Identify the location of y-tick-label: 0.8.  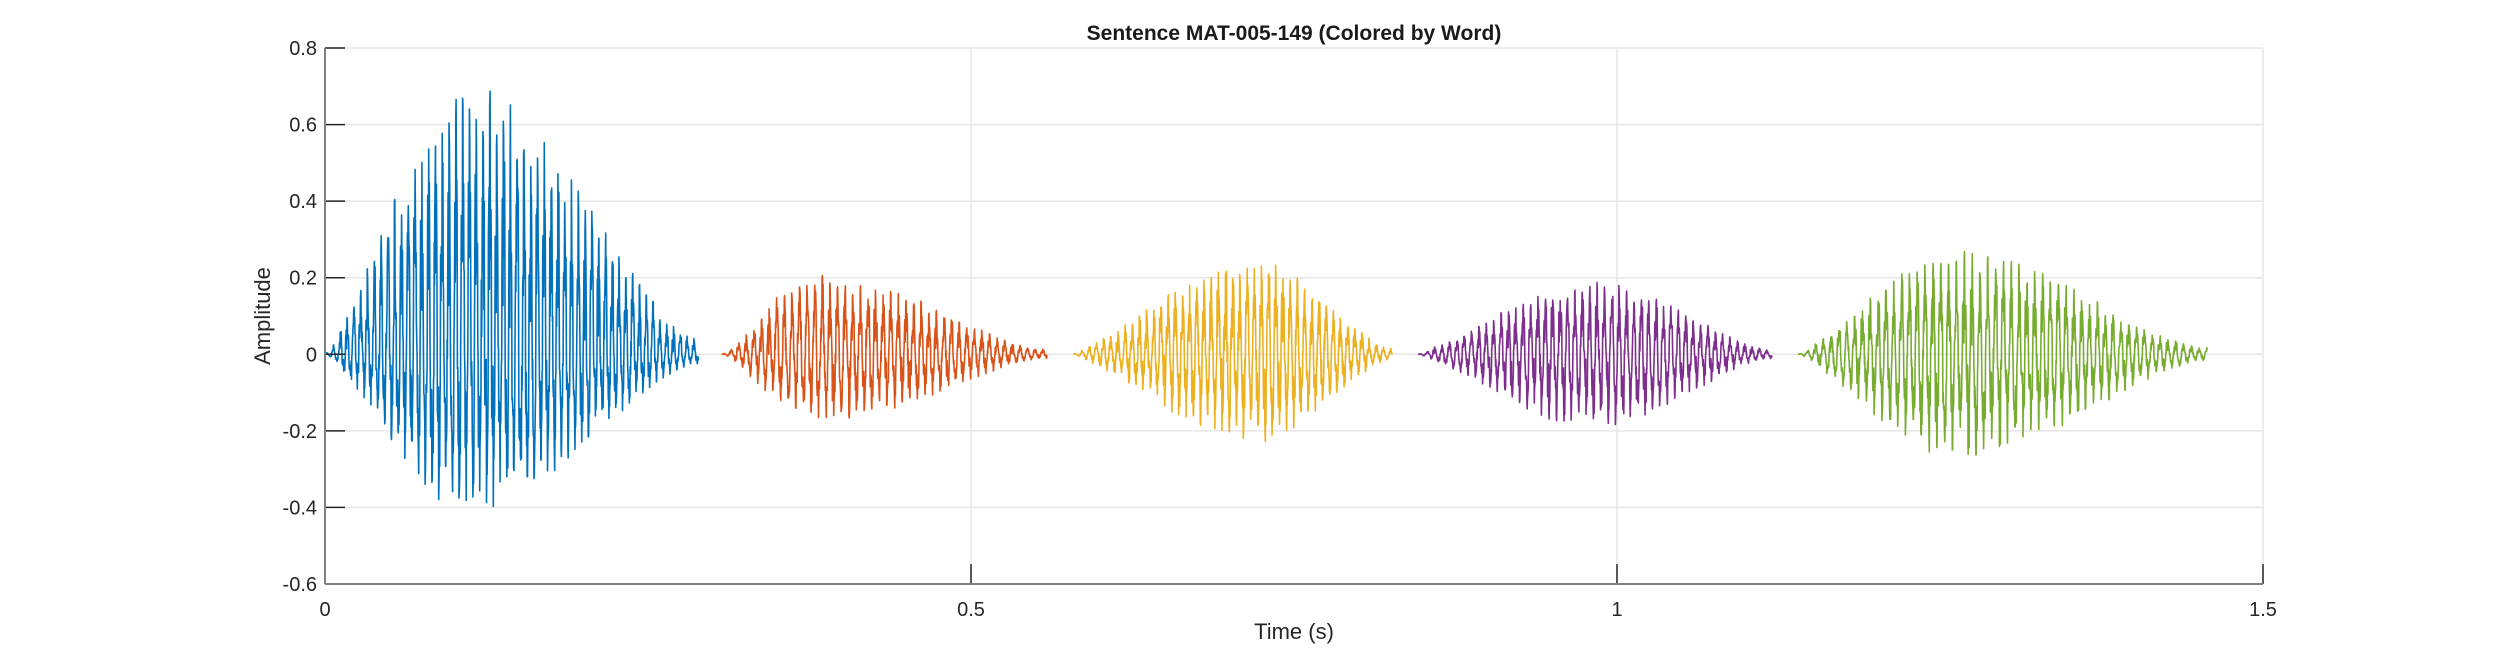
(303, 49).